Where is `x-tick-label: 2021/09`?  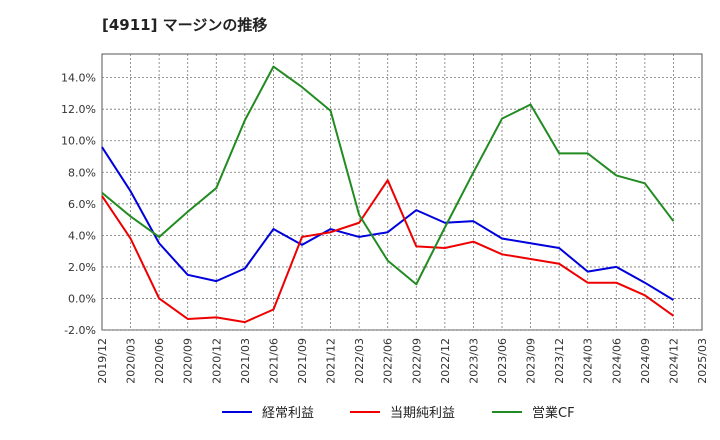
x-tick-label: 2021/09 is located at coordinates (302, 361).